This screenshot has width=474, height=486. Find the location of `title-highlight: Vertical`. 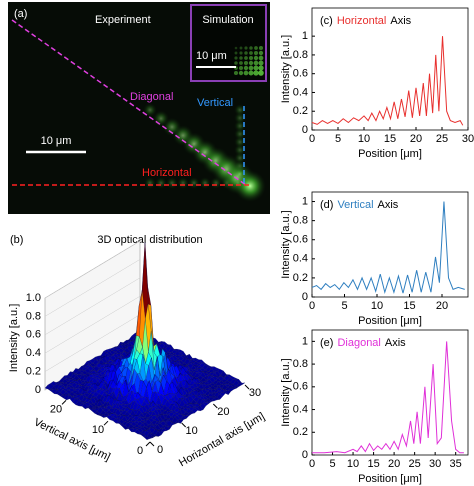

title-highlight: Vertical is located at coordinates (355, 205).